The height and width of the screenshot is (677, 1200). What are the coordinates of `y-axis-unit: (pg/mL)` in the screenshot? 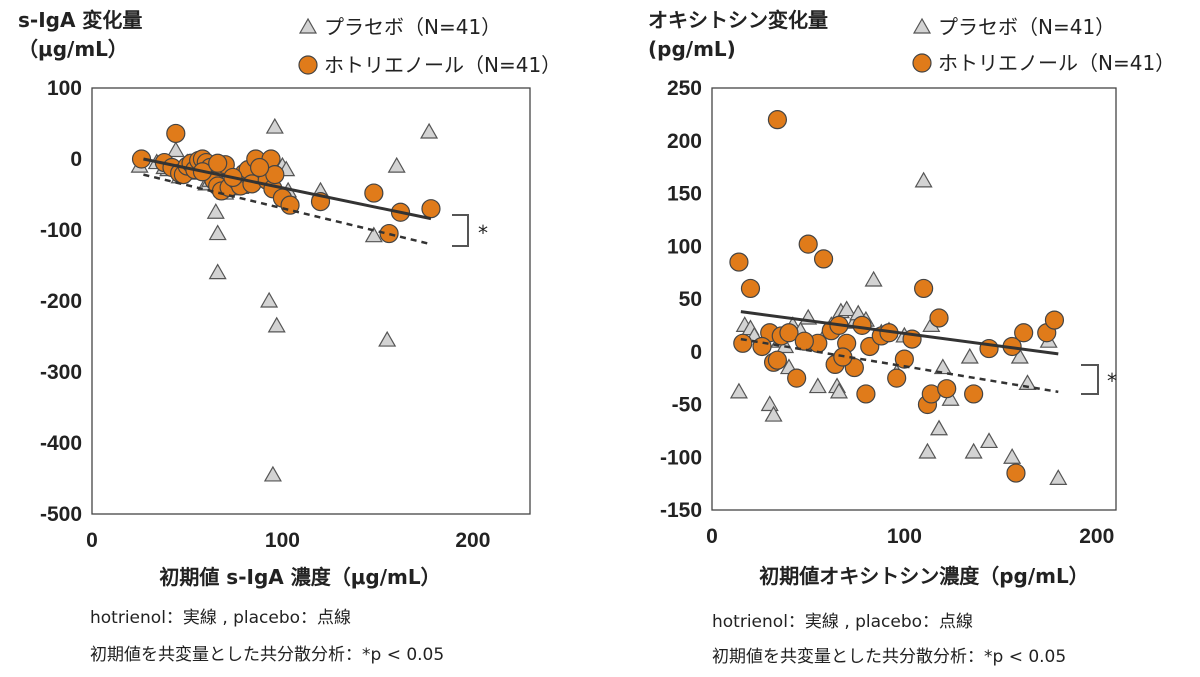 It's located at (692, 49).